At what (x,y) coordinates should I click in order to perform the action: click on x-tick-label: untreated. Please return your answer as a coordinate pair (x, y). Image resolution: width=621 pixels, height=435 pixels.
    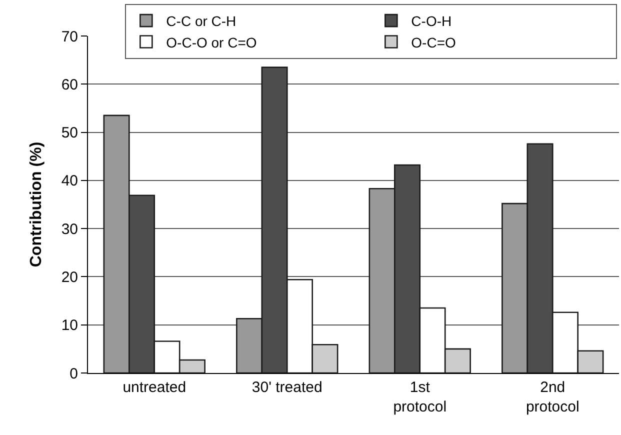
    Looking at the image, I should click on (154, 387).